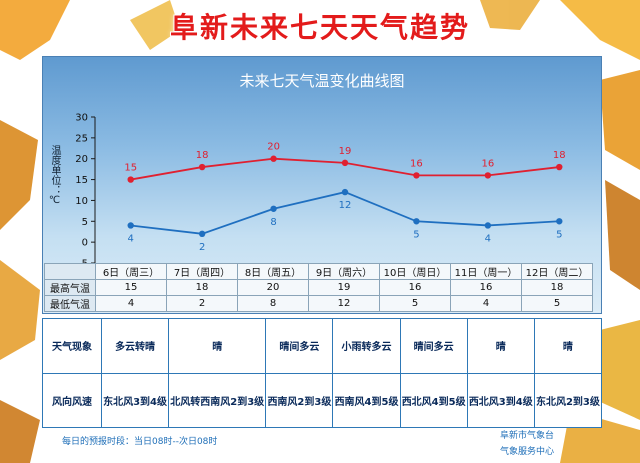  What do you see at coordinates (345, 213) in the screenshot?
I see `low-temp-line` at bounding box center [345, 213].